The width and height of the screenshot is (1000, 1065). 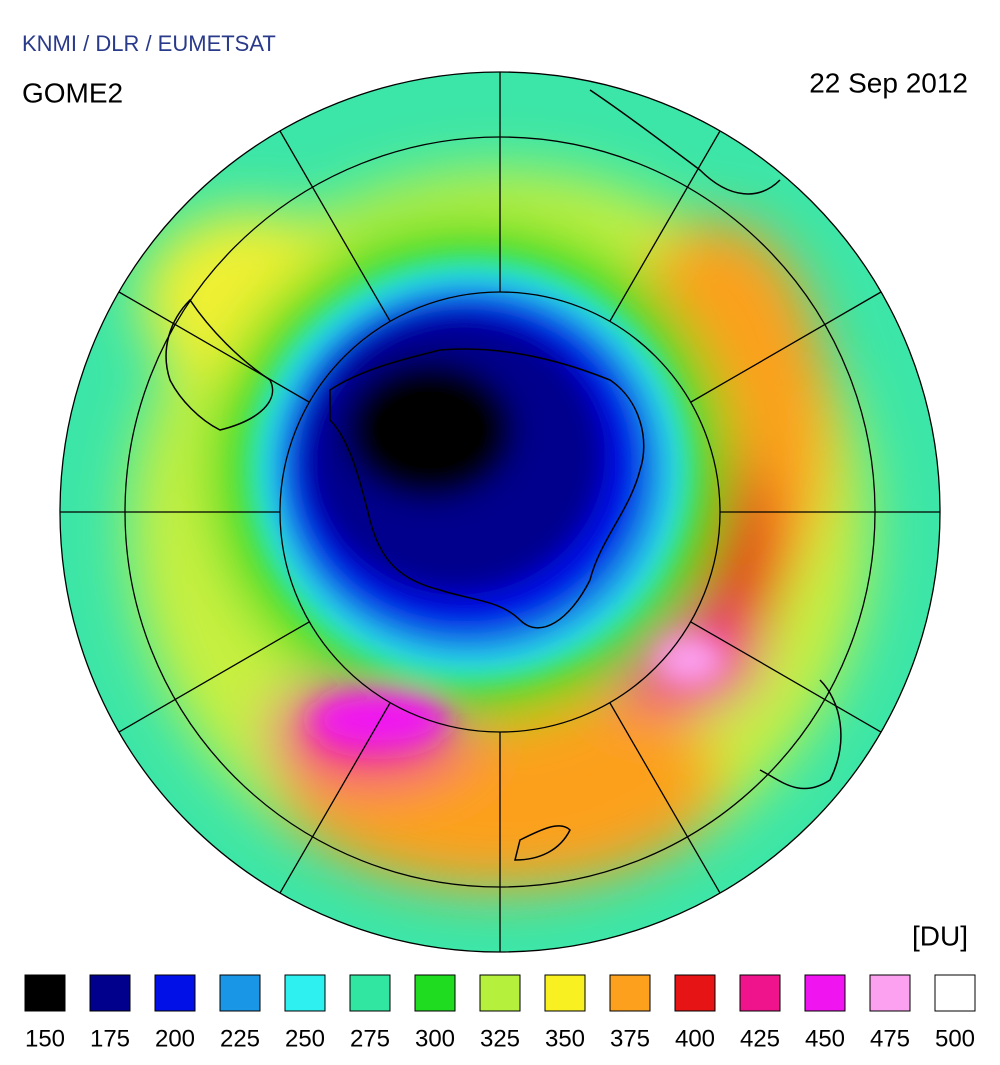 What do you see at coordinates (149, 43) in the screenshot?
I see `source-label: KNMI / DLR / EUMETSAT` at bounding box center [149, 43].